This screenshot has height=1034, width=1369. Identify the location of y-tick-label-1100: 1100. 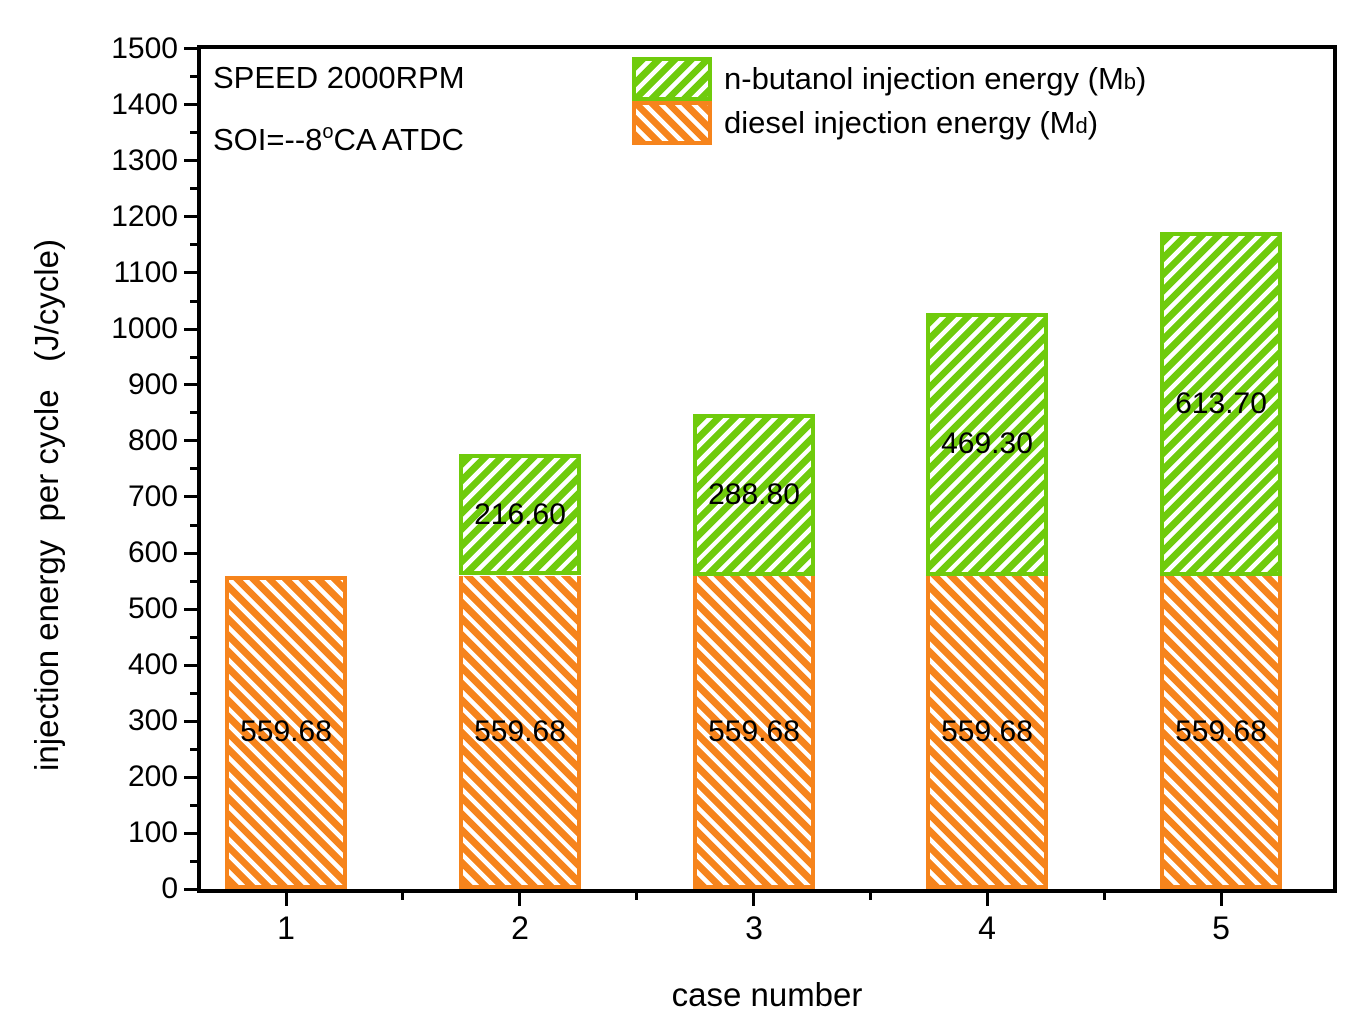
(145, 272).